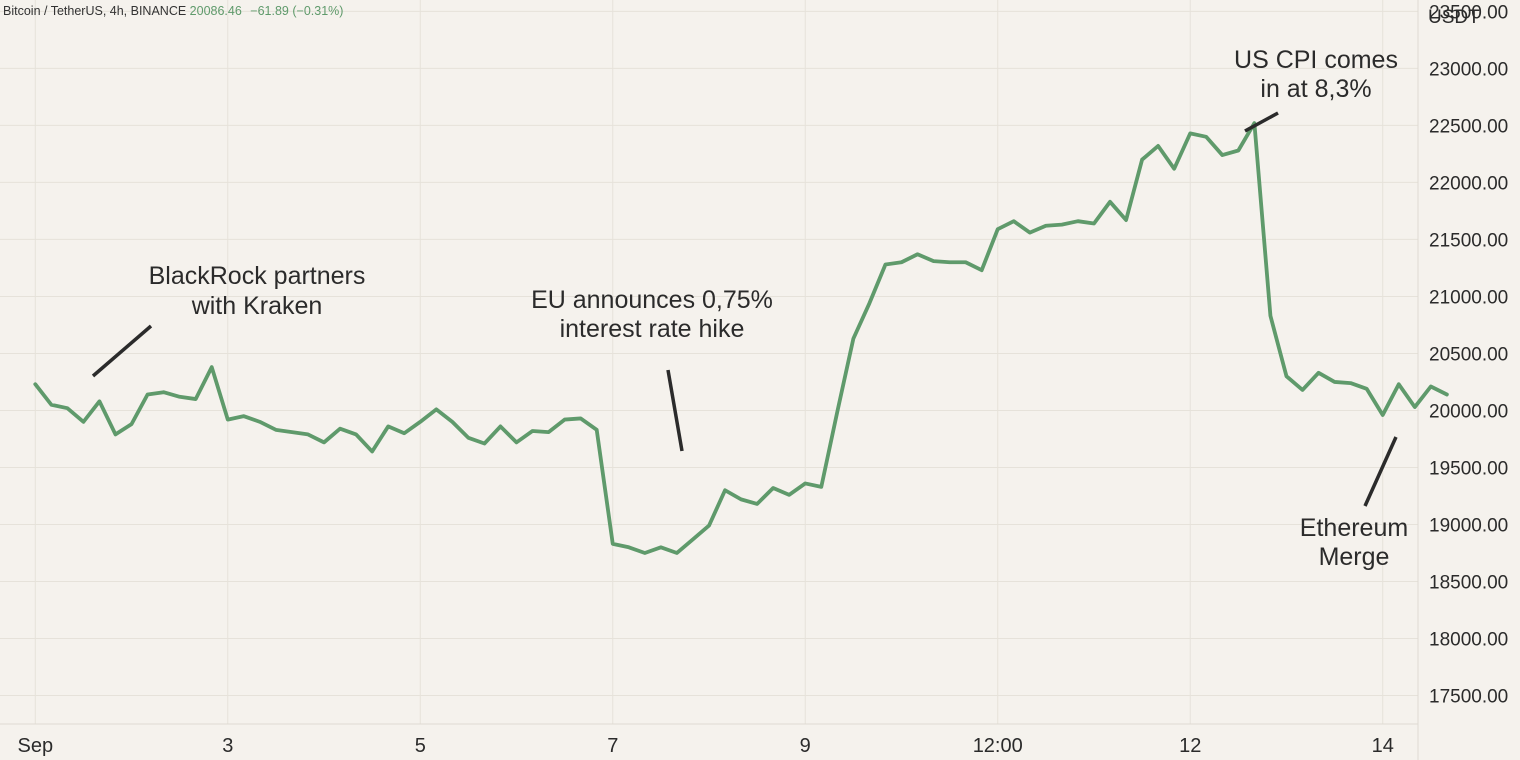  Describe the element at coordinates (227, 746) in the screenshot. I see `x-tick-label: 3` at that location.